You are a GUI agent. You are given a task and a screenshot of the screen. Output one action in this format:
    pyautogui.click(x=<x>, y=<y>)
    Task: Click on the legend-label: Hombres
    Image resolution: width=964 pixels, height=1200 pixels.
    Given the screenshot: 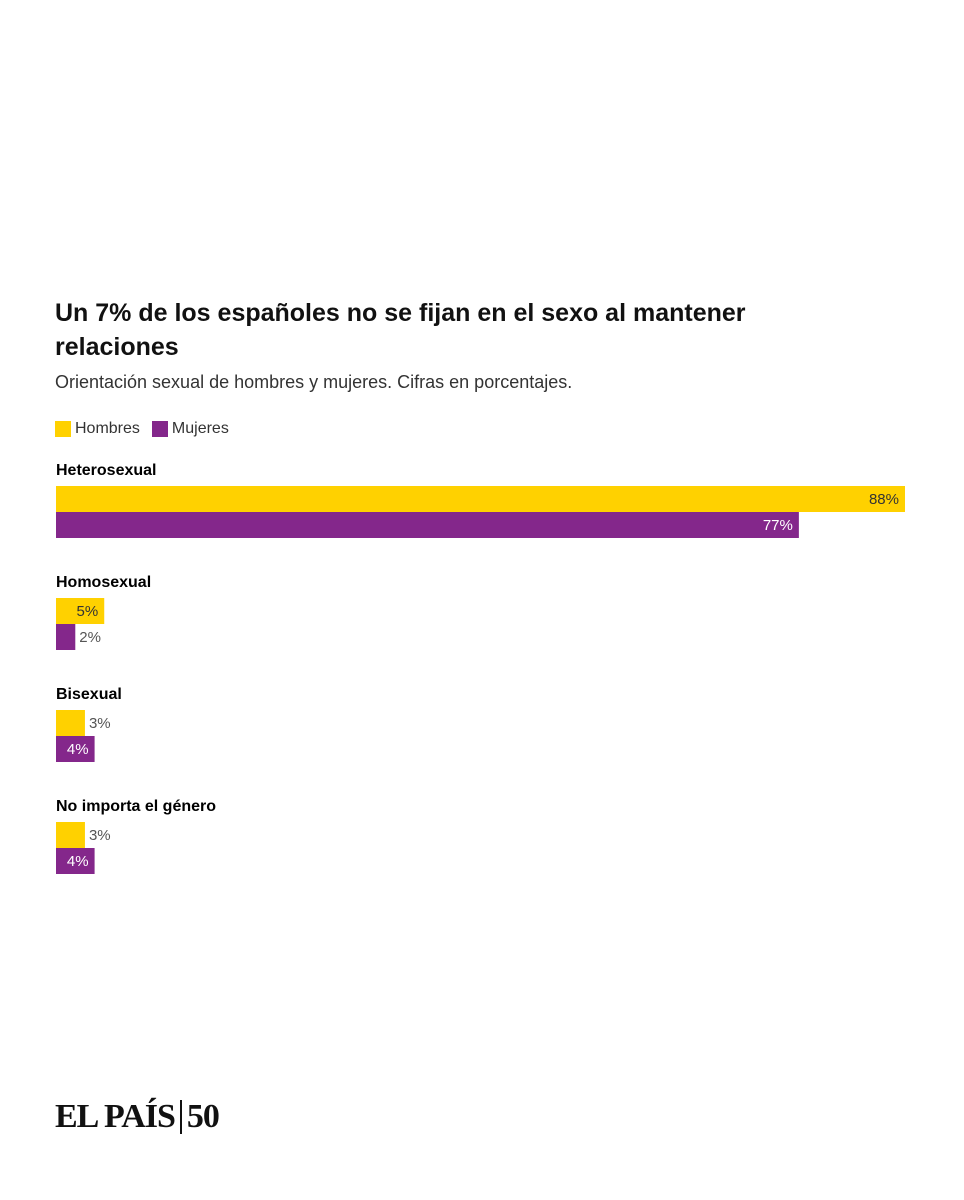 What is the action you would take?
    pyautogui.click(x=107, y=428)
    